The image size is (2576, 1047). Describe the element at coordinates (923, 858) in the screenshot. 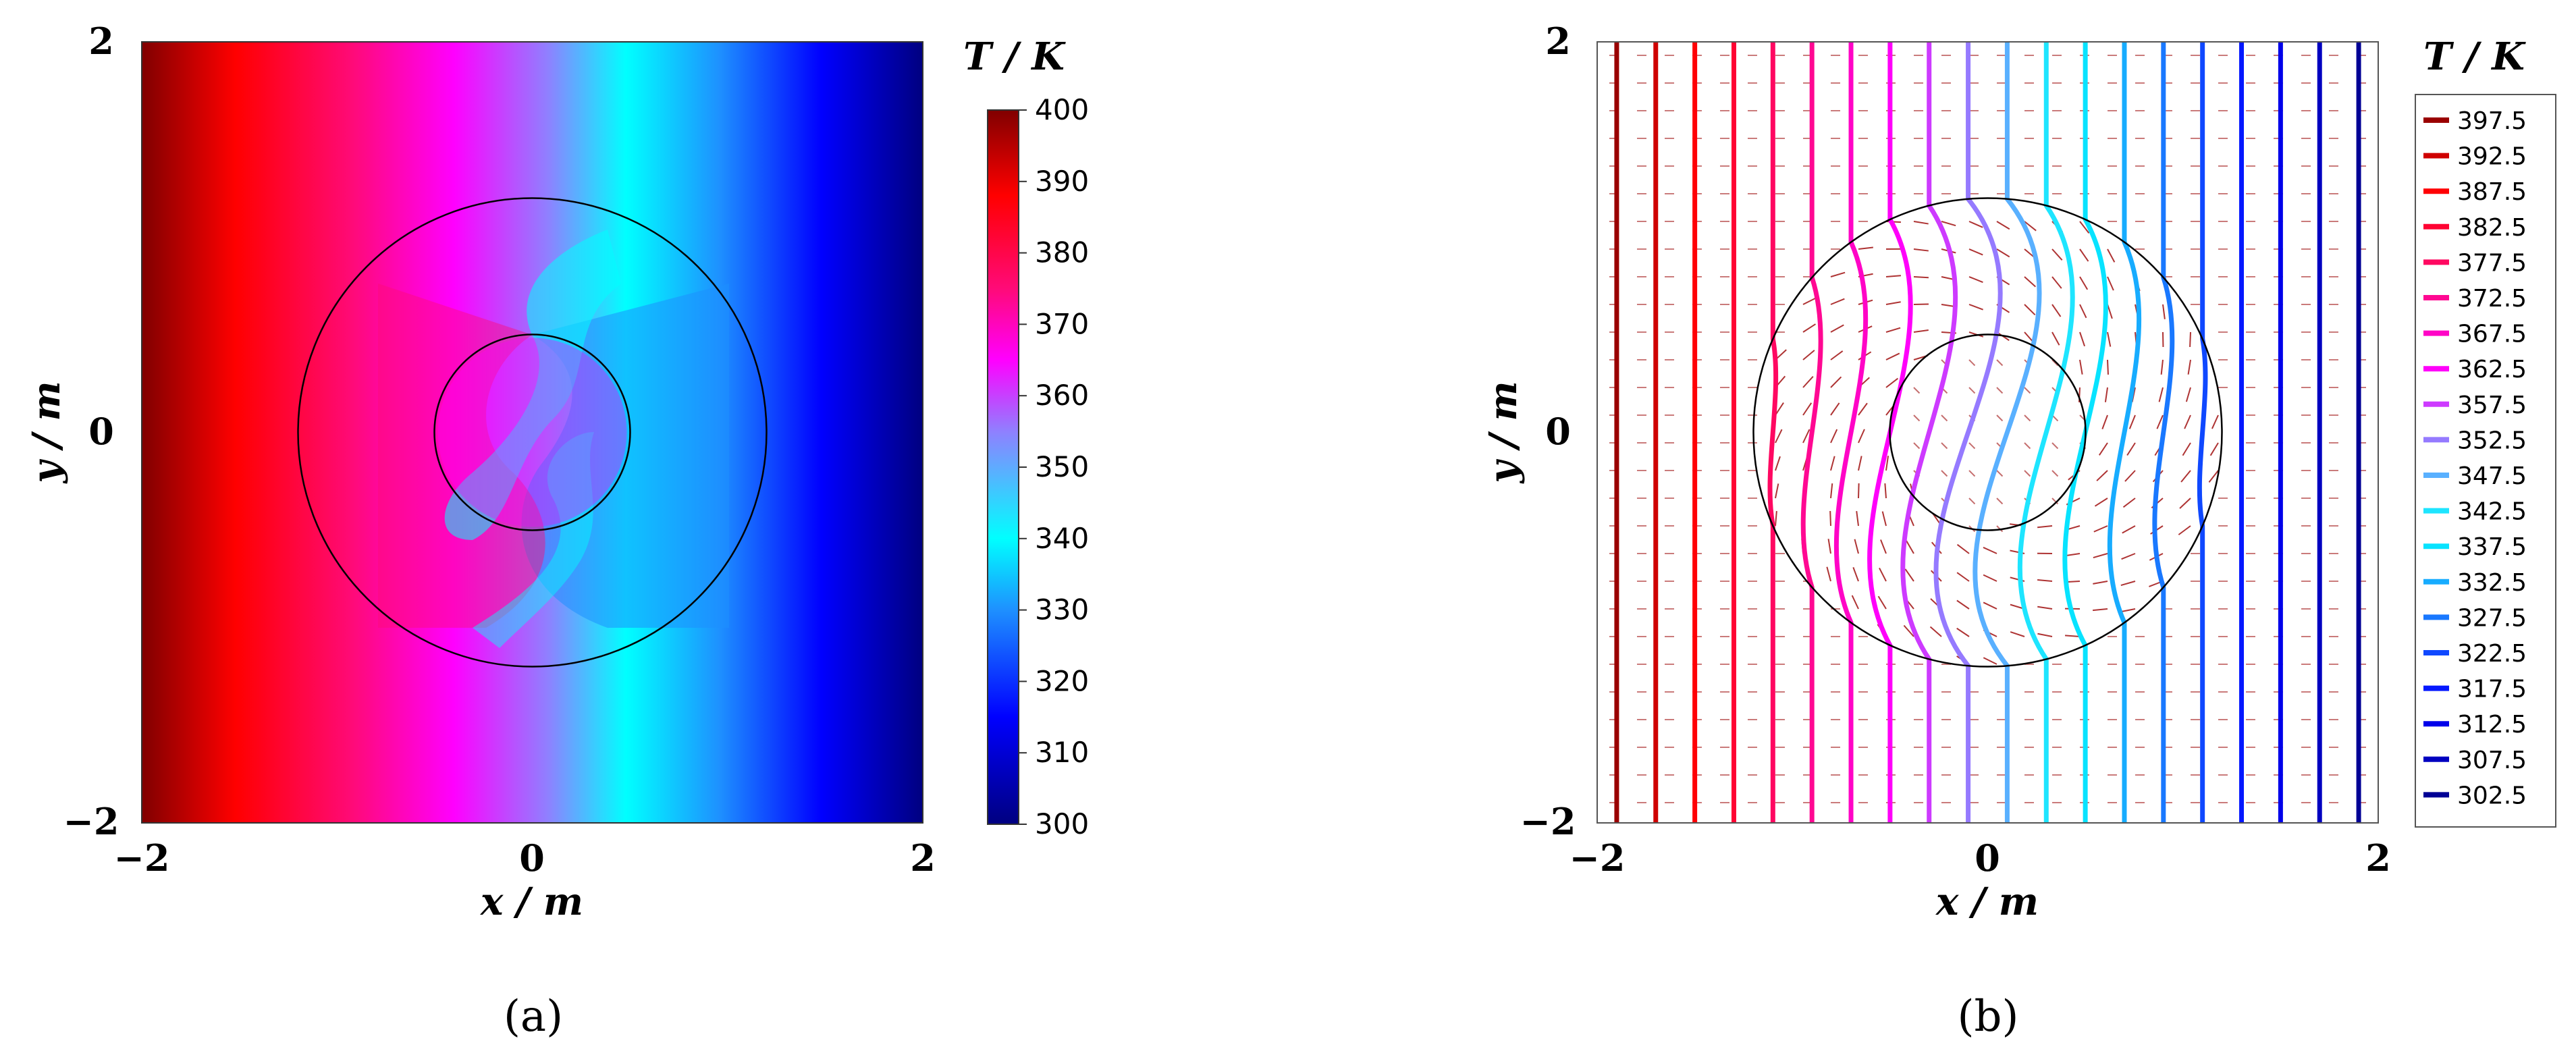

I see `panel-a-xtick-right: 2` at that location.